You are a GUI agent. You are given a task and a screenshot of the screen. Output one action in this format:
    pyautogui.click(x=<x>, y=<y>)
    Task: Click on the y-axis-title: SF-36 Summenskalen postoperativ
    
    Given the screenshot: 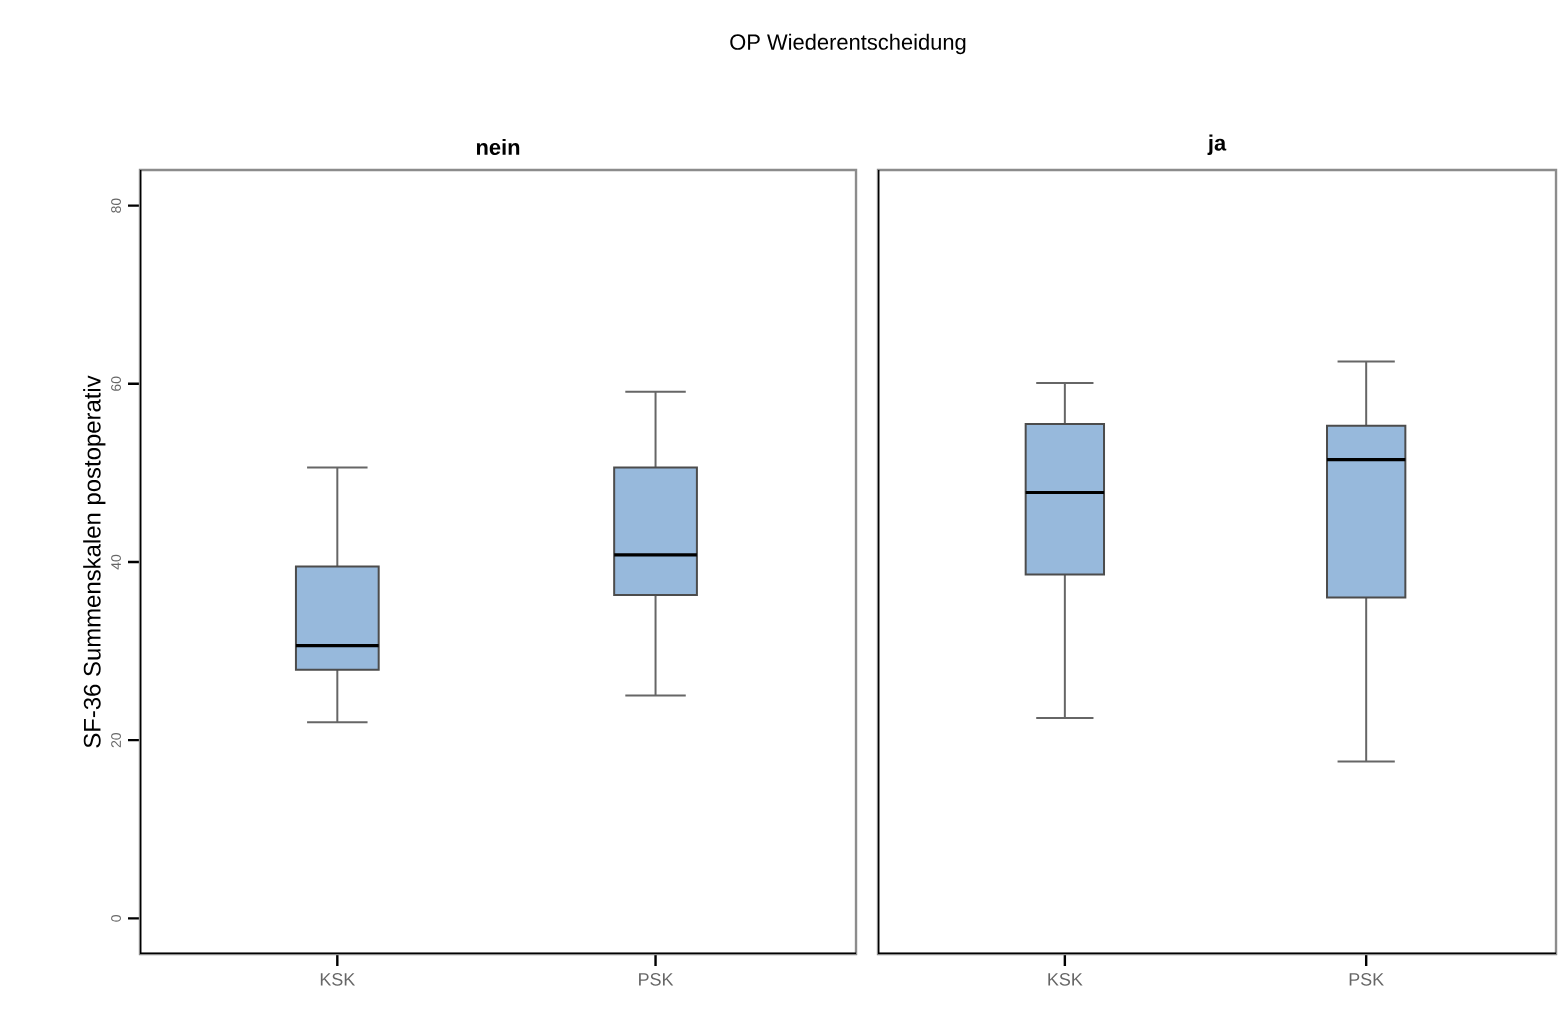 What is the action you would take?
    pyautogui.click(x=94, y=561)
    